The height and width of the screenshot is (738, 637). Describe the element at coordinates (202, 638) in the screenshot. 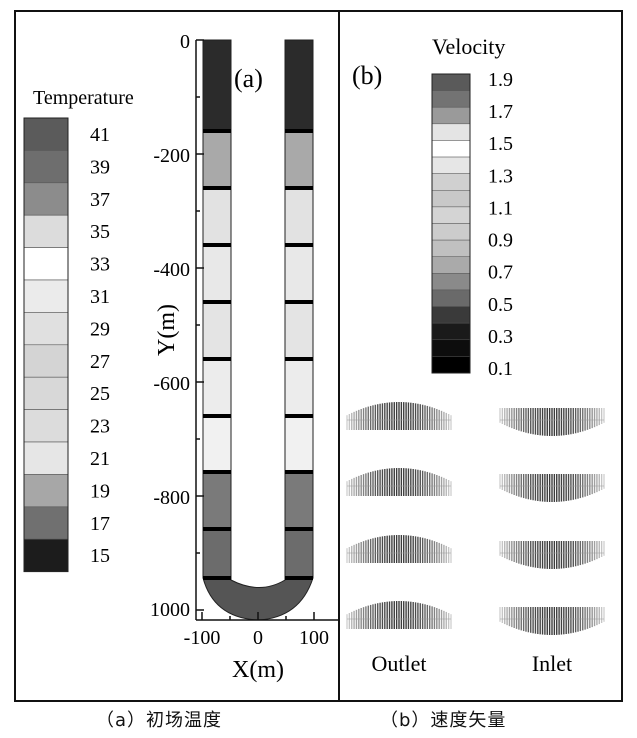

I see `x-tick-label: -100` at that location.